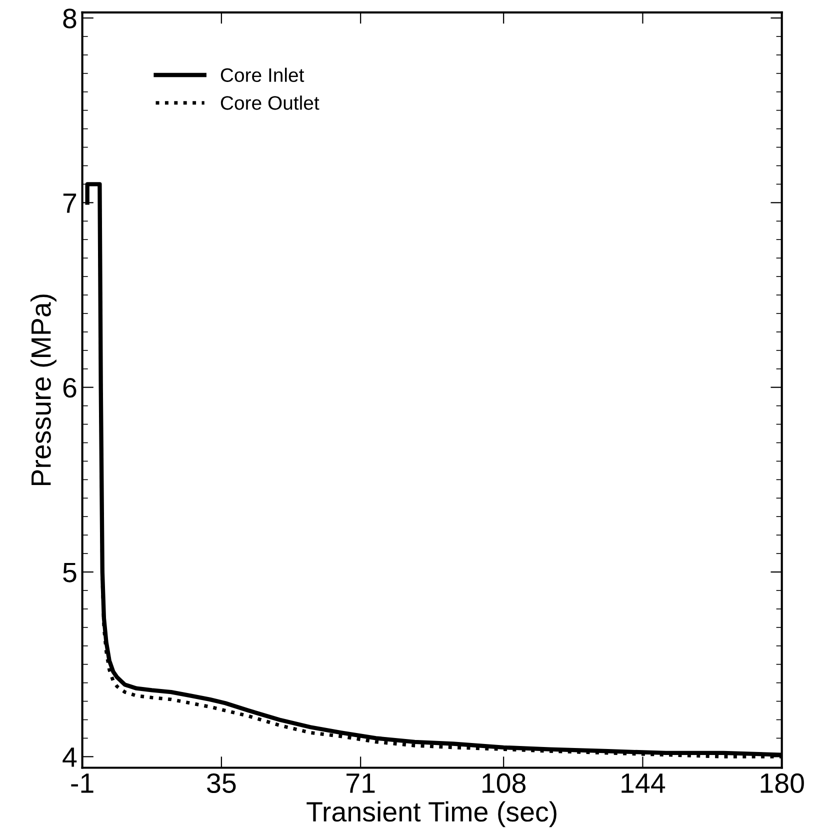 The image size is (823, 830). What do you see at coordinates (69, 757) in the screenshot?
I see `y-tick-label: 4` at bounding box center [69, 757].